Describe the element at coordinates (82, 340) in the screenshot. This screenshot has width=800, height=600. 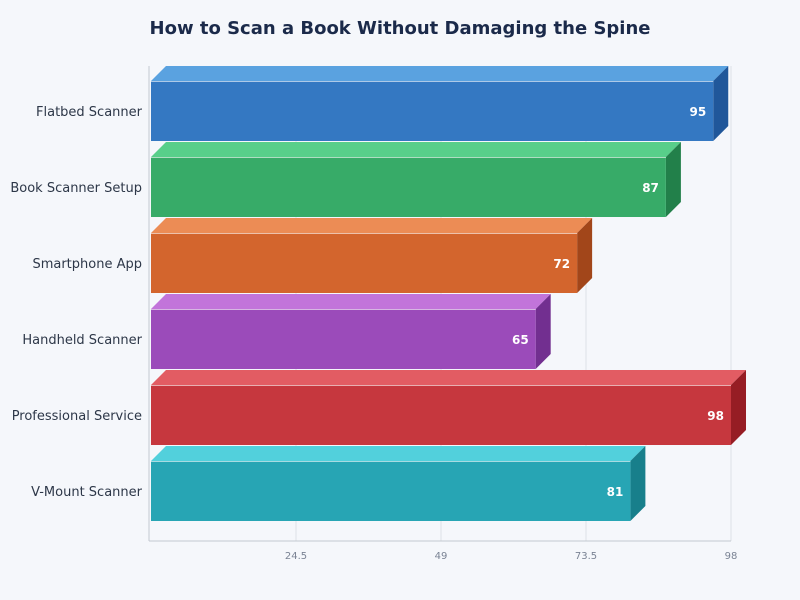
I see `y-category-label: Handheld Scanner` at that location.